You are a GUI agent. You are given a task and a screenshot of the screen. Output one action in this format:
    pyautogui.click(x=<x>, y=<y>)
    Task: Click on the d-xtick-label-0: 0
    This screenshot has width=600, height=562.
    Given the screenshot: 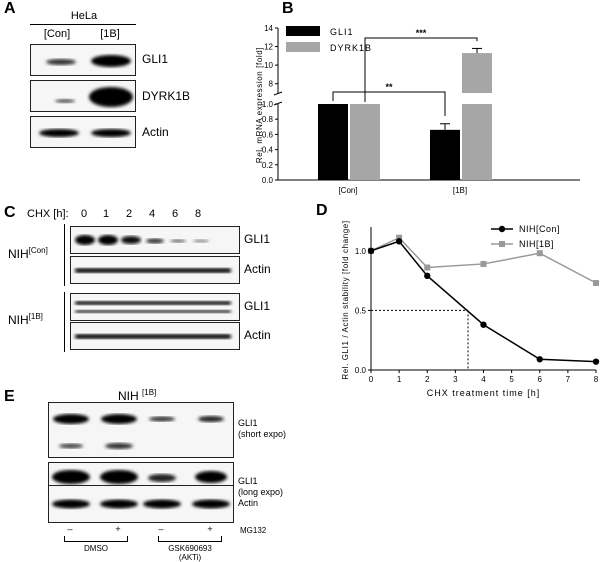 What is the action you would take?
    pyautogui.click(x=371, y=379)
    